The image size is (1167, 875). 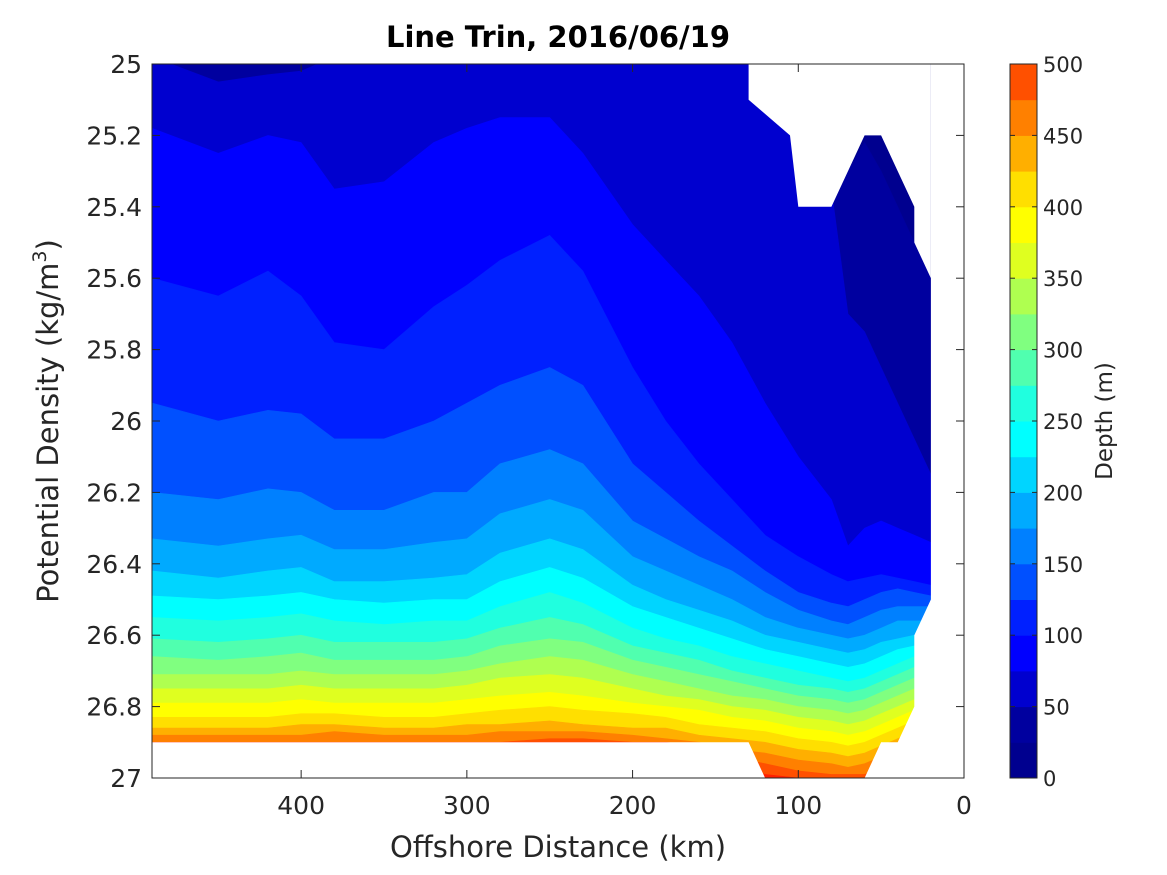 I want to click on no-data-top-right-gap, so click(x=839, y=171).